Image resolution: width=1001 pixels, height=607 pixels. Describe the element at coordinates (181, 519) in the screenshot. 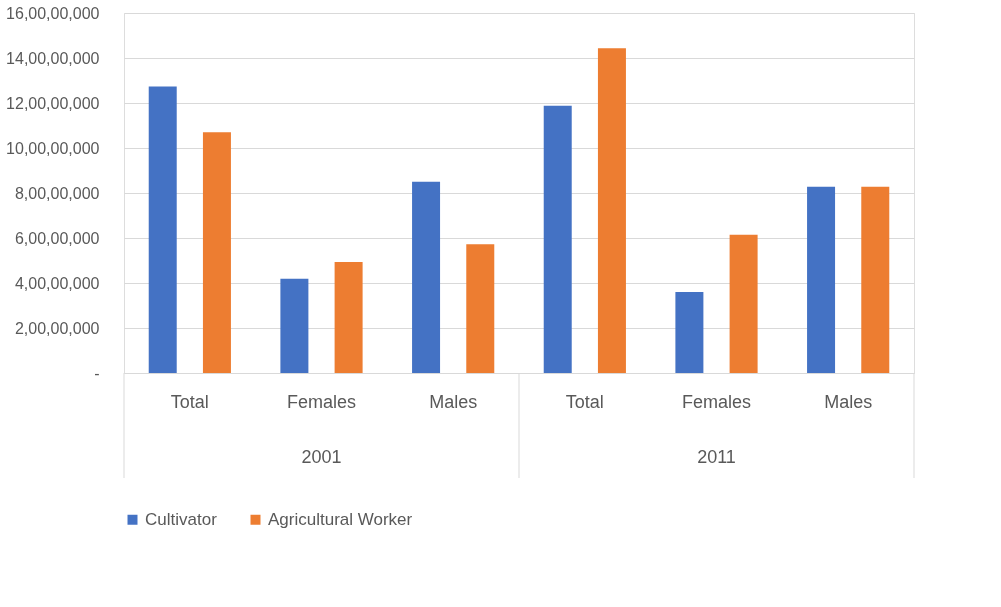

I see `legend-label: Cultivator` at that location.